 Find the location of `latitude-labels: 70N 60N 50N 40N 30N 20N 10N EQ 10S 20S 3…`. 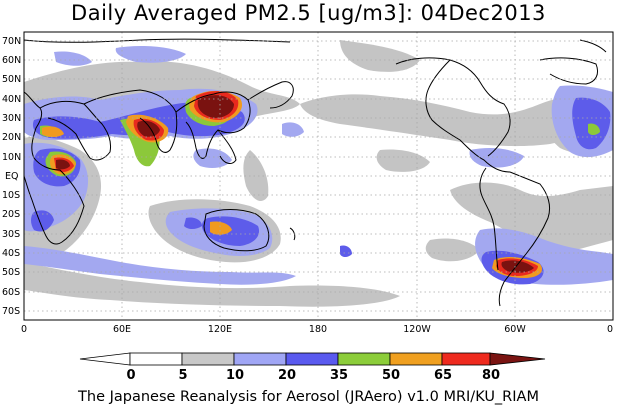

latitude-labels: 70N 60N 50N 40N 30N 20N 10N EQ 10S 20S 3… is located at coordinates (11, 176).